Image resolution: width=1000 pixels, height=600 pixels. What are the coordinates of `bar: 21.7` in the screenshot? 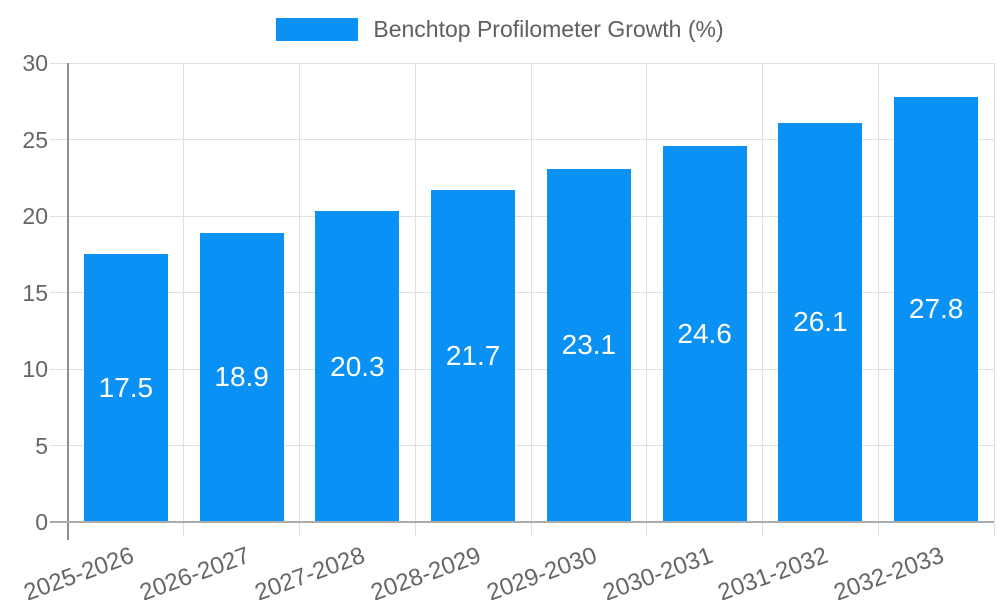 It's located at (473, 355).